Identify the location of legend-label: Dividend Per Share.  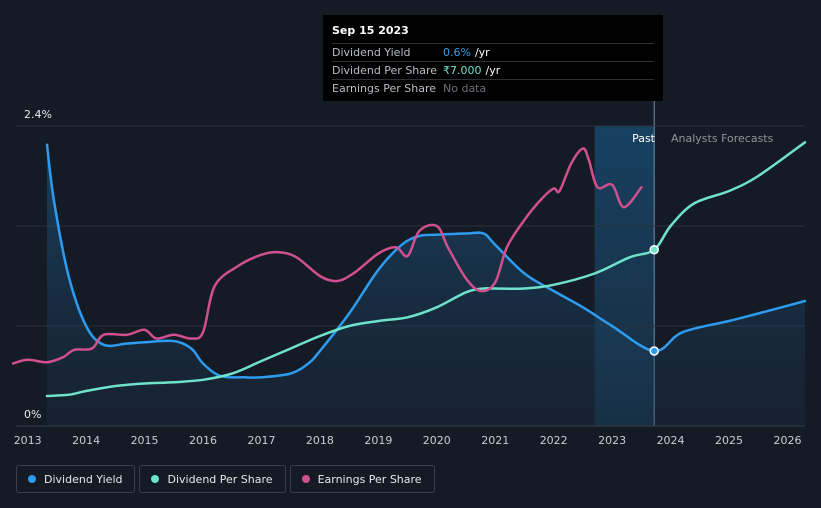
(220, 479).